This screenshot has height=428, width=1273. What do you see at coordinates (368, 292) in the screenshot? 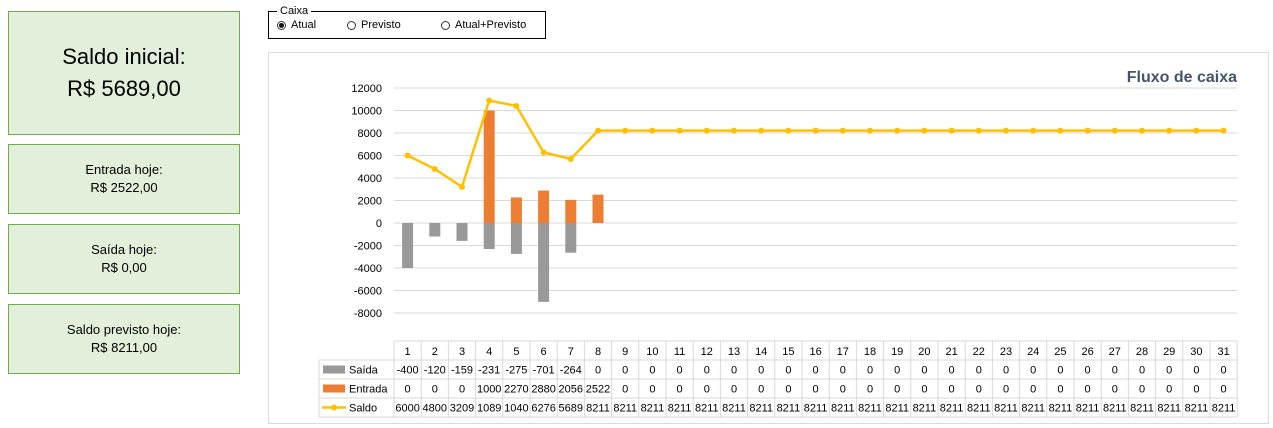
I see `y-tick-label: -6000` at bounding box center [368, 292].